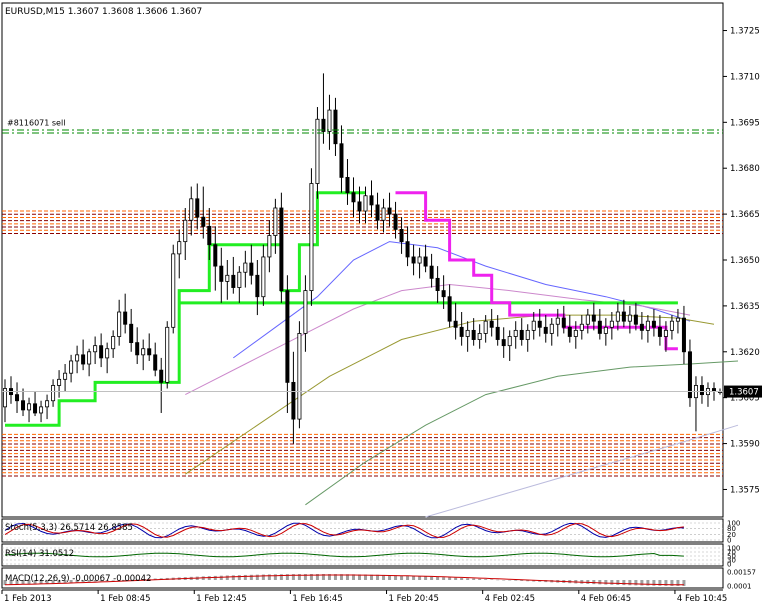 The height and width of the screenshot is (608, 762). Describe the element at coordinates (744, 393) in the screenshot. I see `current-price-label: 1.3607` at that location.